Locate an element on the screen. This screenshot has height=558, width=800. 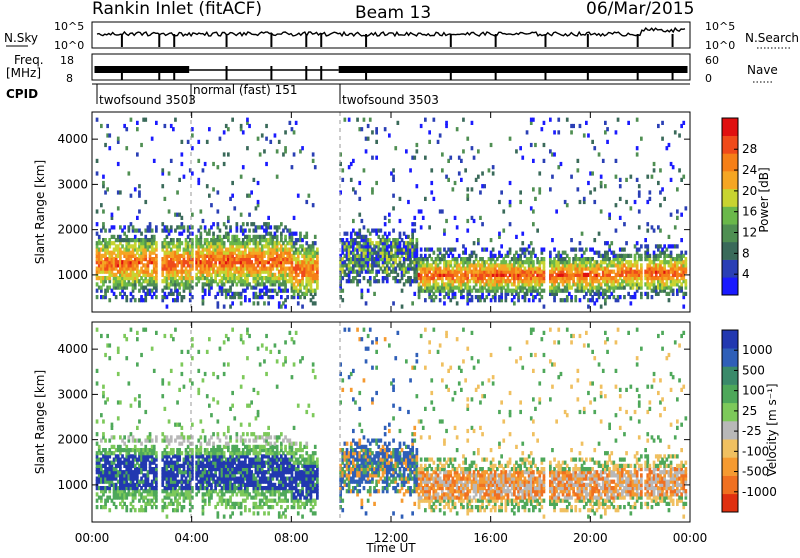
power-cell-2025 is located at coordinates (376, 129).